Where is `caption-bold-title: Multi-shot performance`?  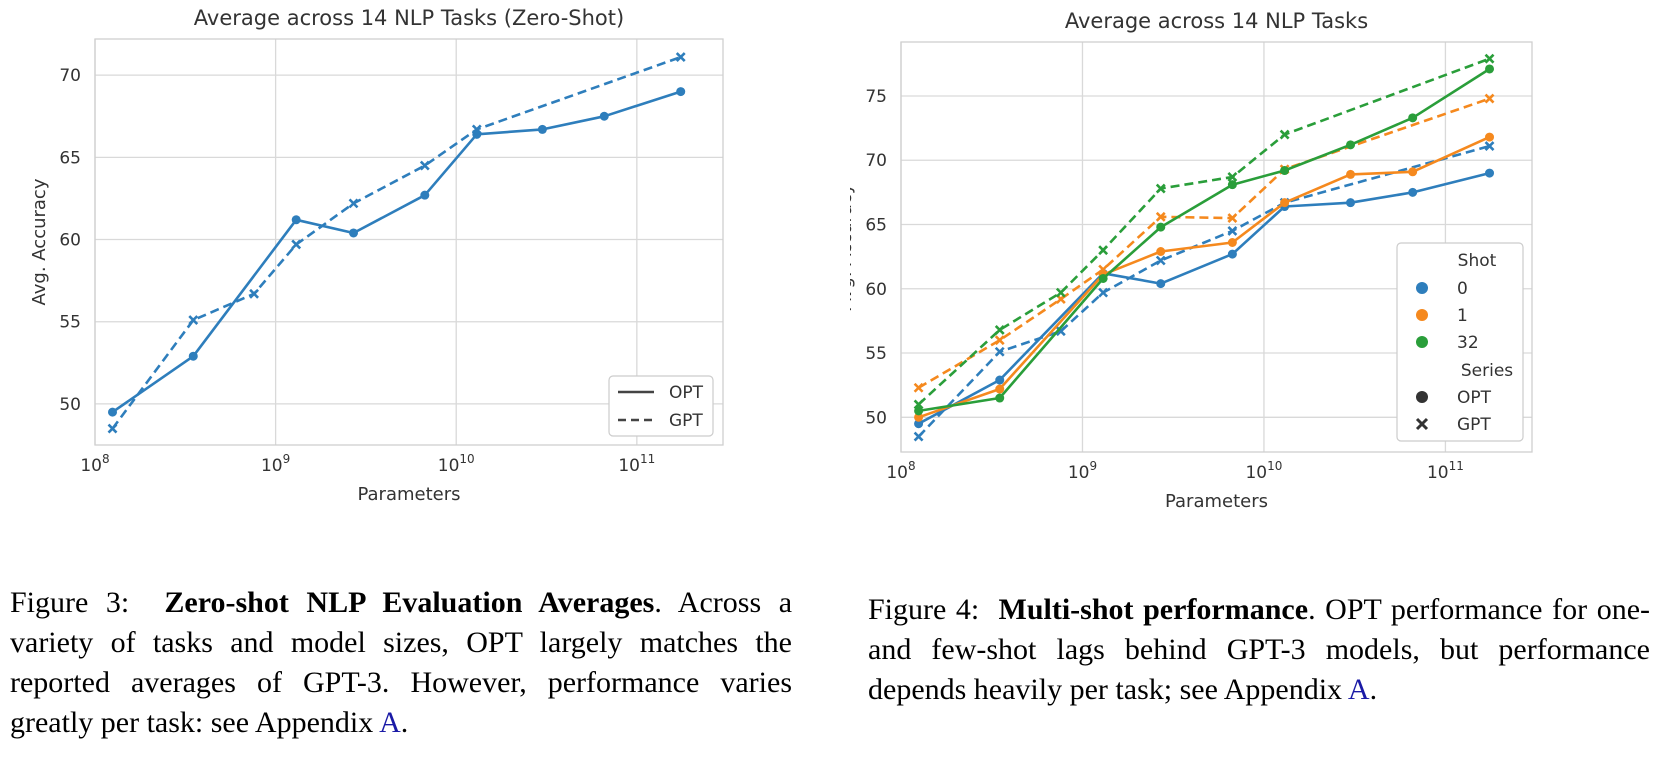 caption-bold-title: Multi-shot performance is located at coordinates (1153, 609).